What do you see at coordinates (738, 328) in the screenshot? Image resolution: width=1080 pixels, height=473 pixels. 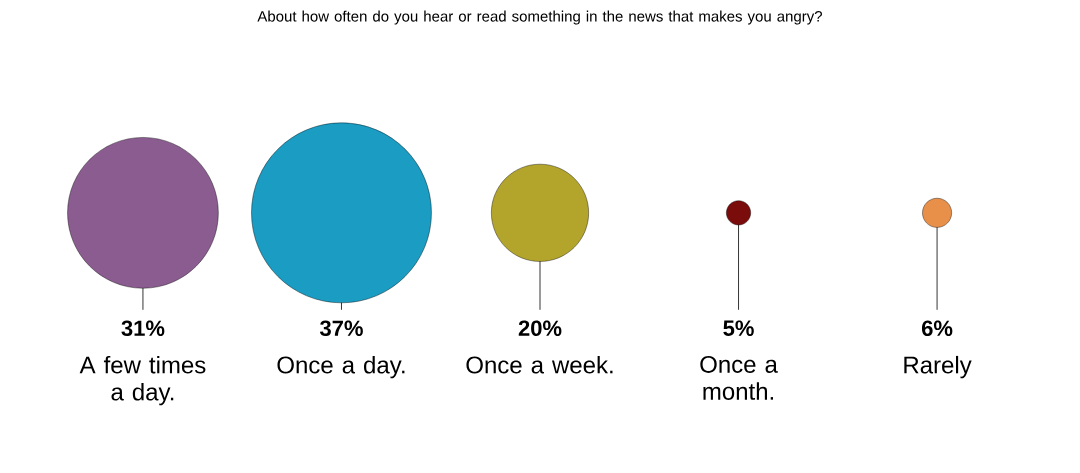 I see `data-label: 5%` at bounding box center [738, 328].